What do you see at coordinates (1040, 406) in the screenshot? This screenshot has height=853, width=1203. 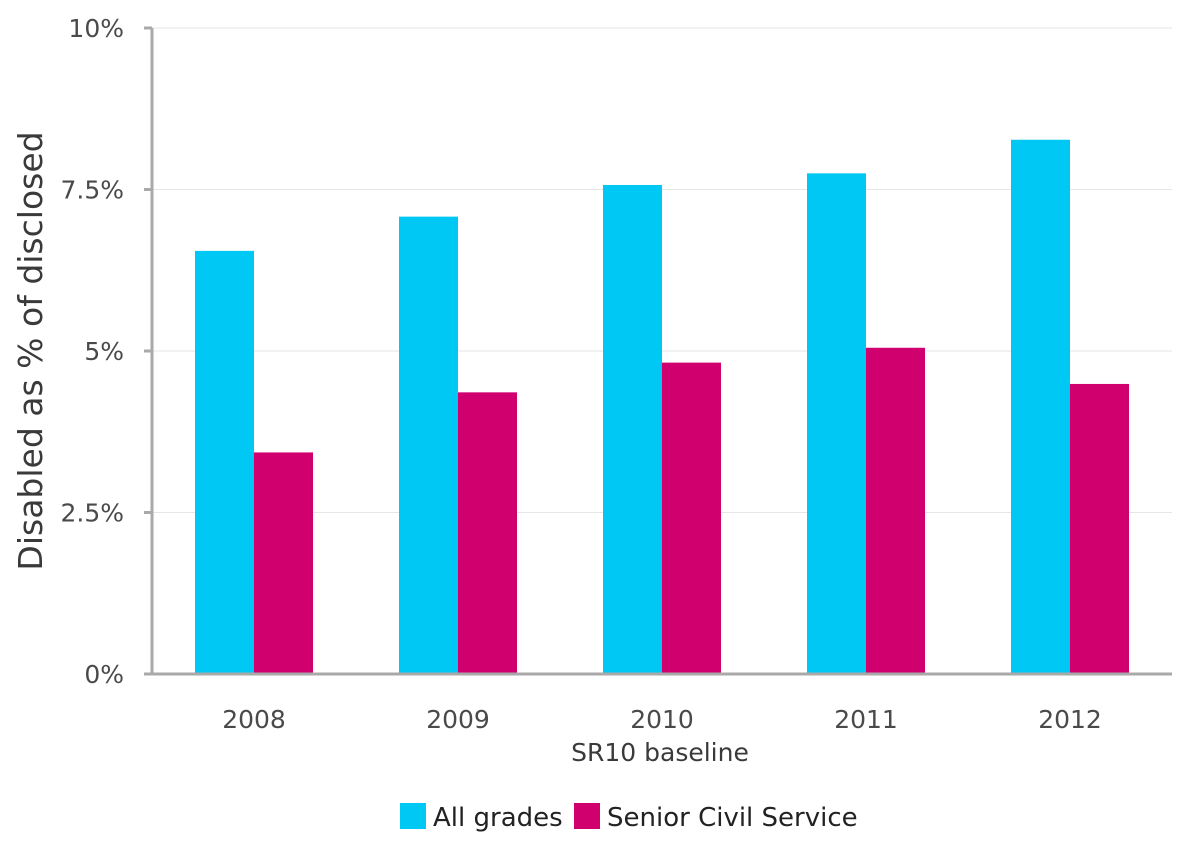 I see `bar-all-grades-2012` at bounding box center [1040, 406].